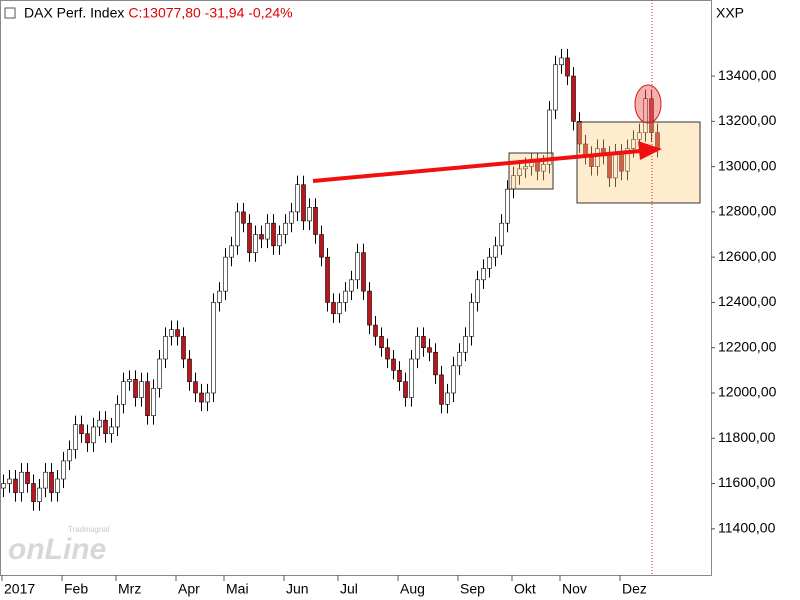  I want to click on y-tick-label: 11600,00, so click(747, 482).